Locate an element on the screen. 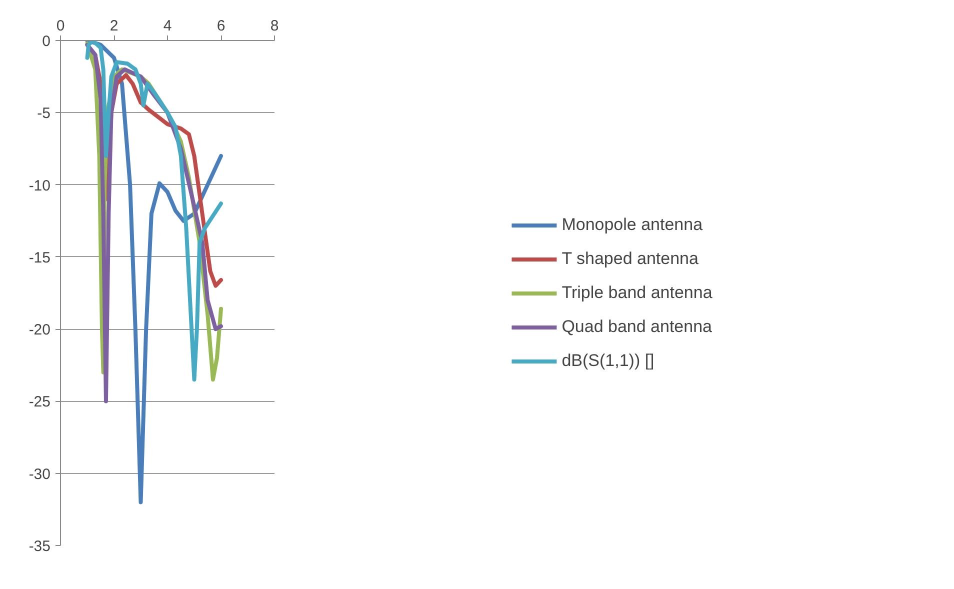  x-tick-label: 0 is located at coordinates (60, 26).